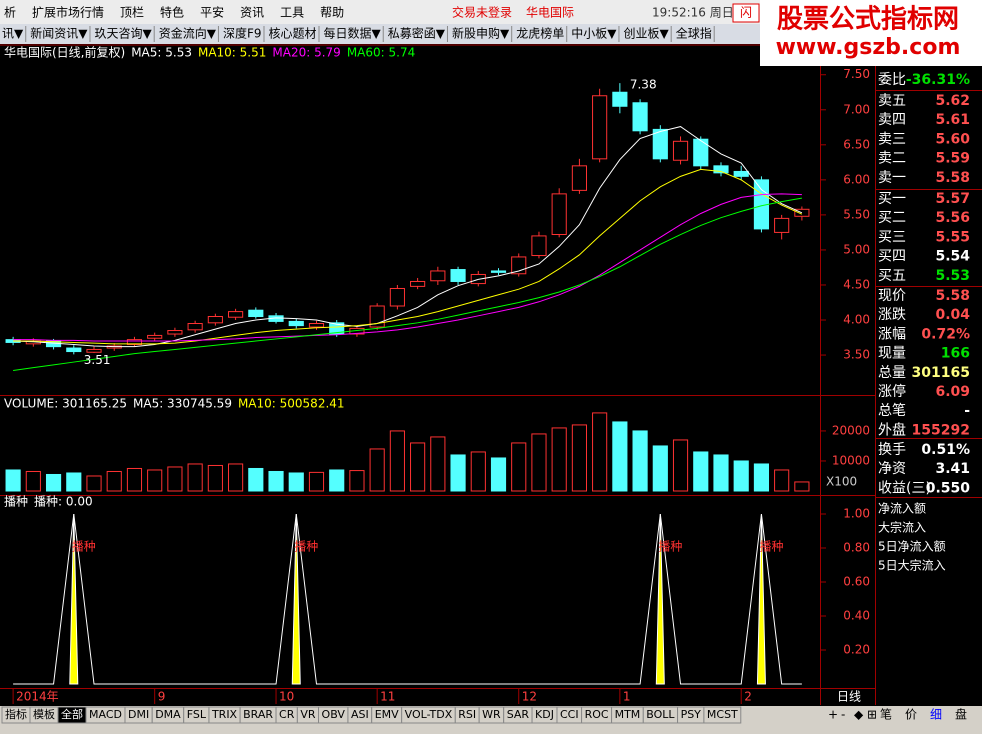 The height and width of the screenshot is (734, 982). Describe the element at coordinates (292, 34) in the screenshot. I see `toolbar-button: 核心题材` at that location.